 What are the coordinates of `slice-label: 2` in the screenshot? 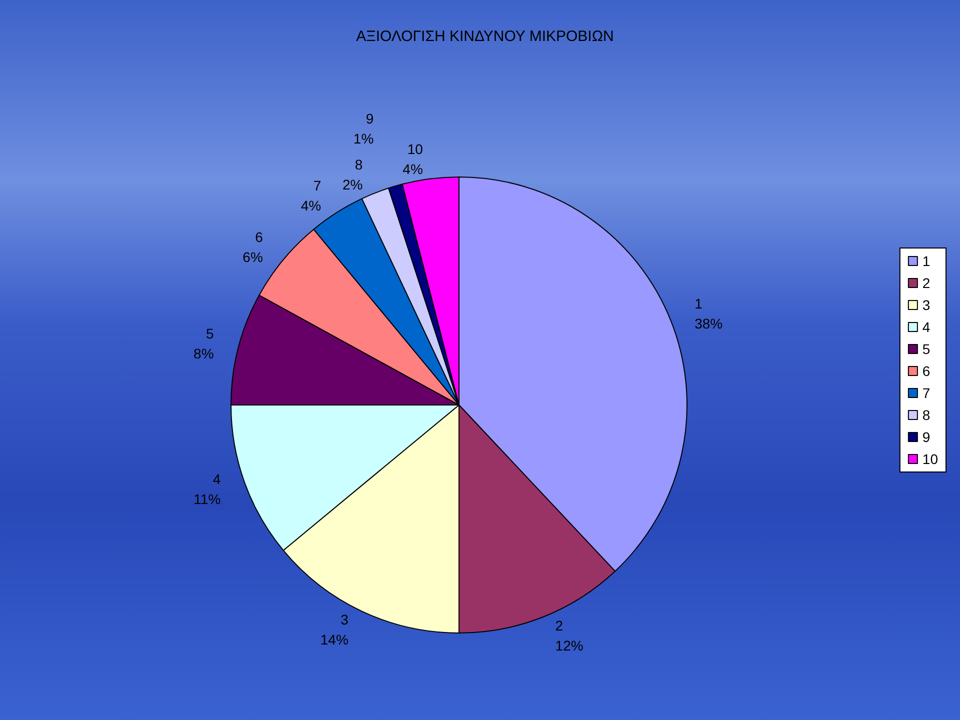 It's located at (559, 626).